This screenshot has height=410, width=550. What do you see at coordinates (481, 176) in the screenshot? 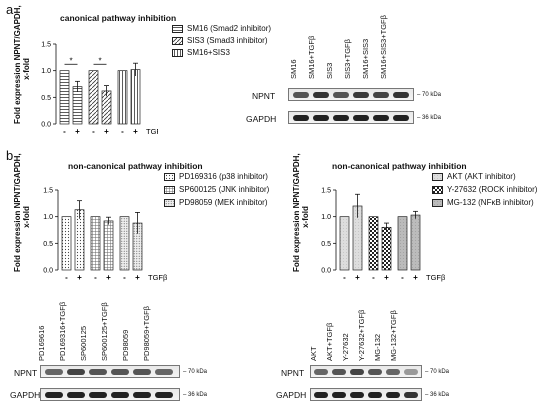
I see `legend-label: AKT (AKT inhibitor)` at bounding box center [481, 176].